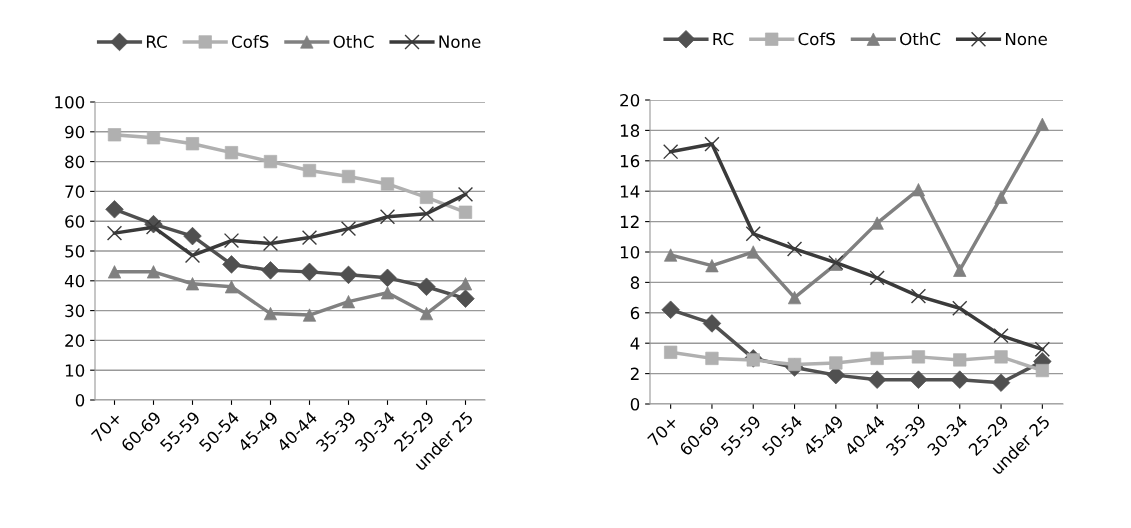 Image resolution: width=1131 pixels, height=528 pixels. What do you see at coordinates (630, 161) in the screenshot?
I see `y-tick-label: 16` at bounding box center [630, 161].